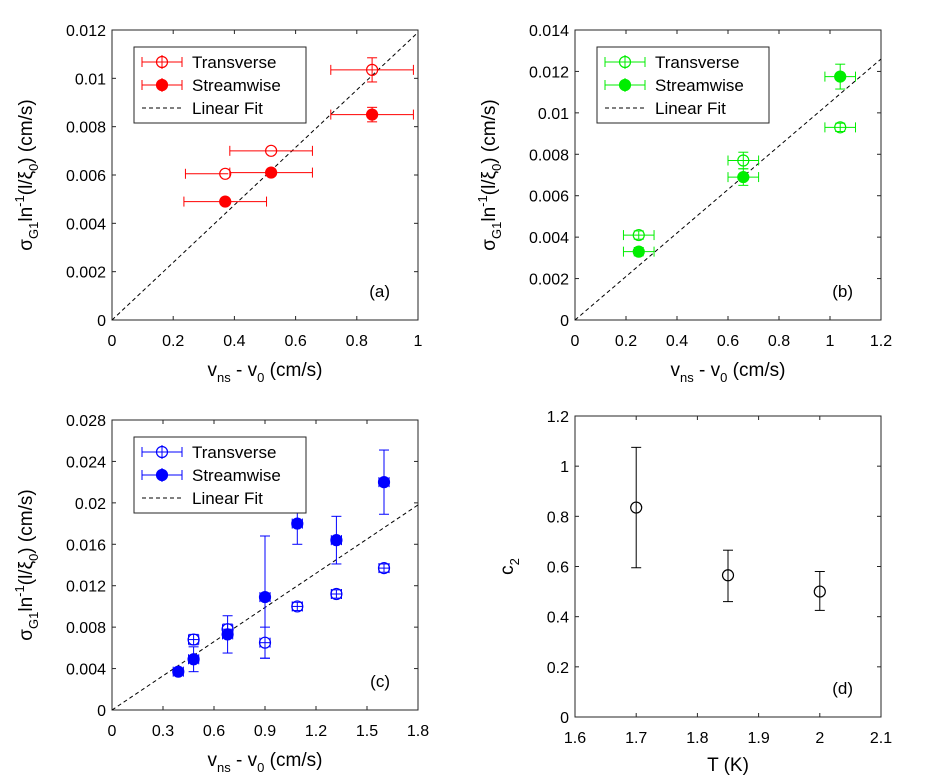 This screenshot has height=781, width=926. What do you see at coordinates (819, 738) in the screenshot?
I see `x-tick-label: 2` at bounding box center [819, 738].